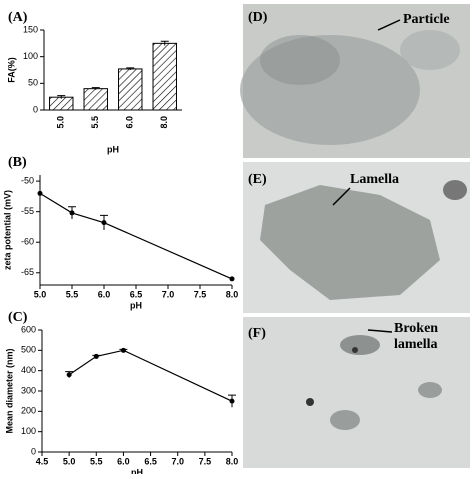 The height and width of the screenshot is (479, 474). What do you see at coordinates (11, 70) in the screenshot?
I see `y-axis-label: FA(%)` at bounding box center [11, 70].